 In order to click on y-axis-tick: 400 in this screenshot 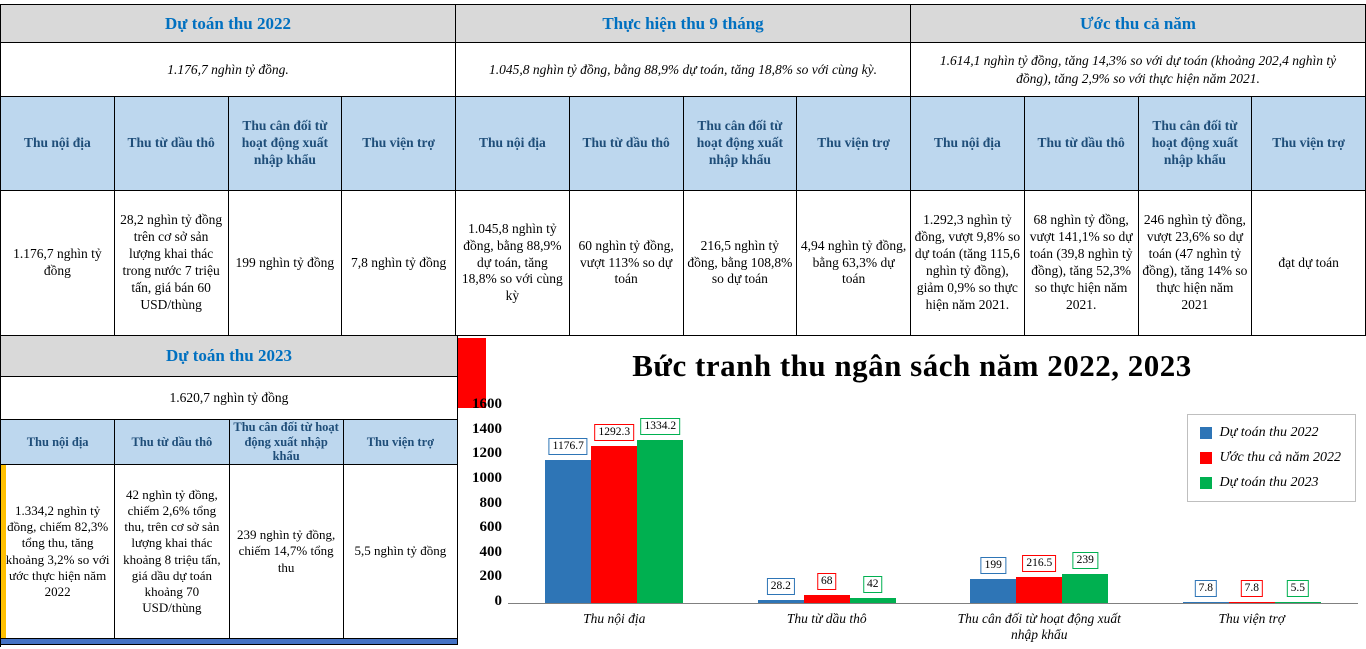, I will do `click(491, 551)`.